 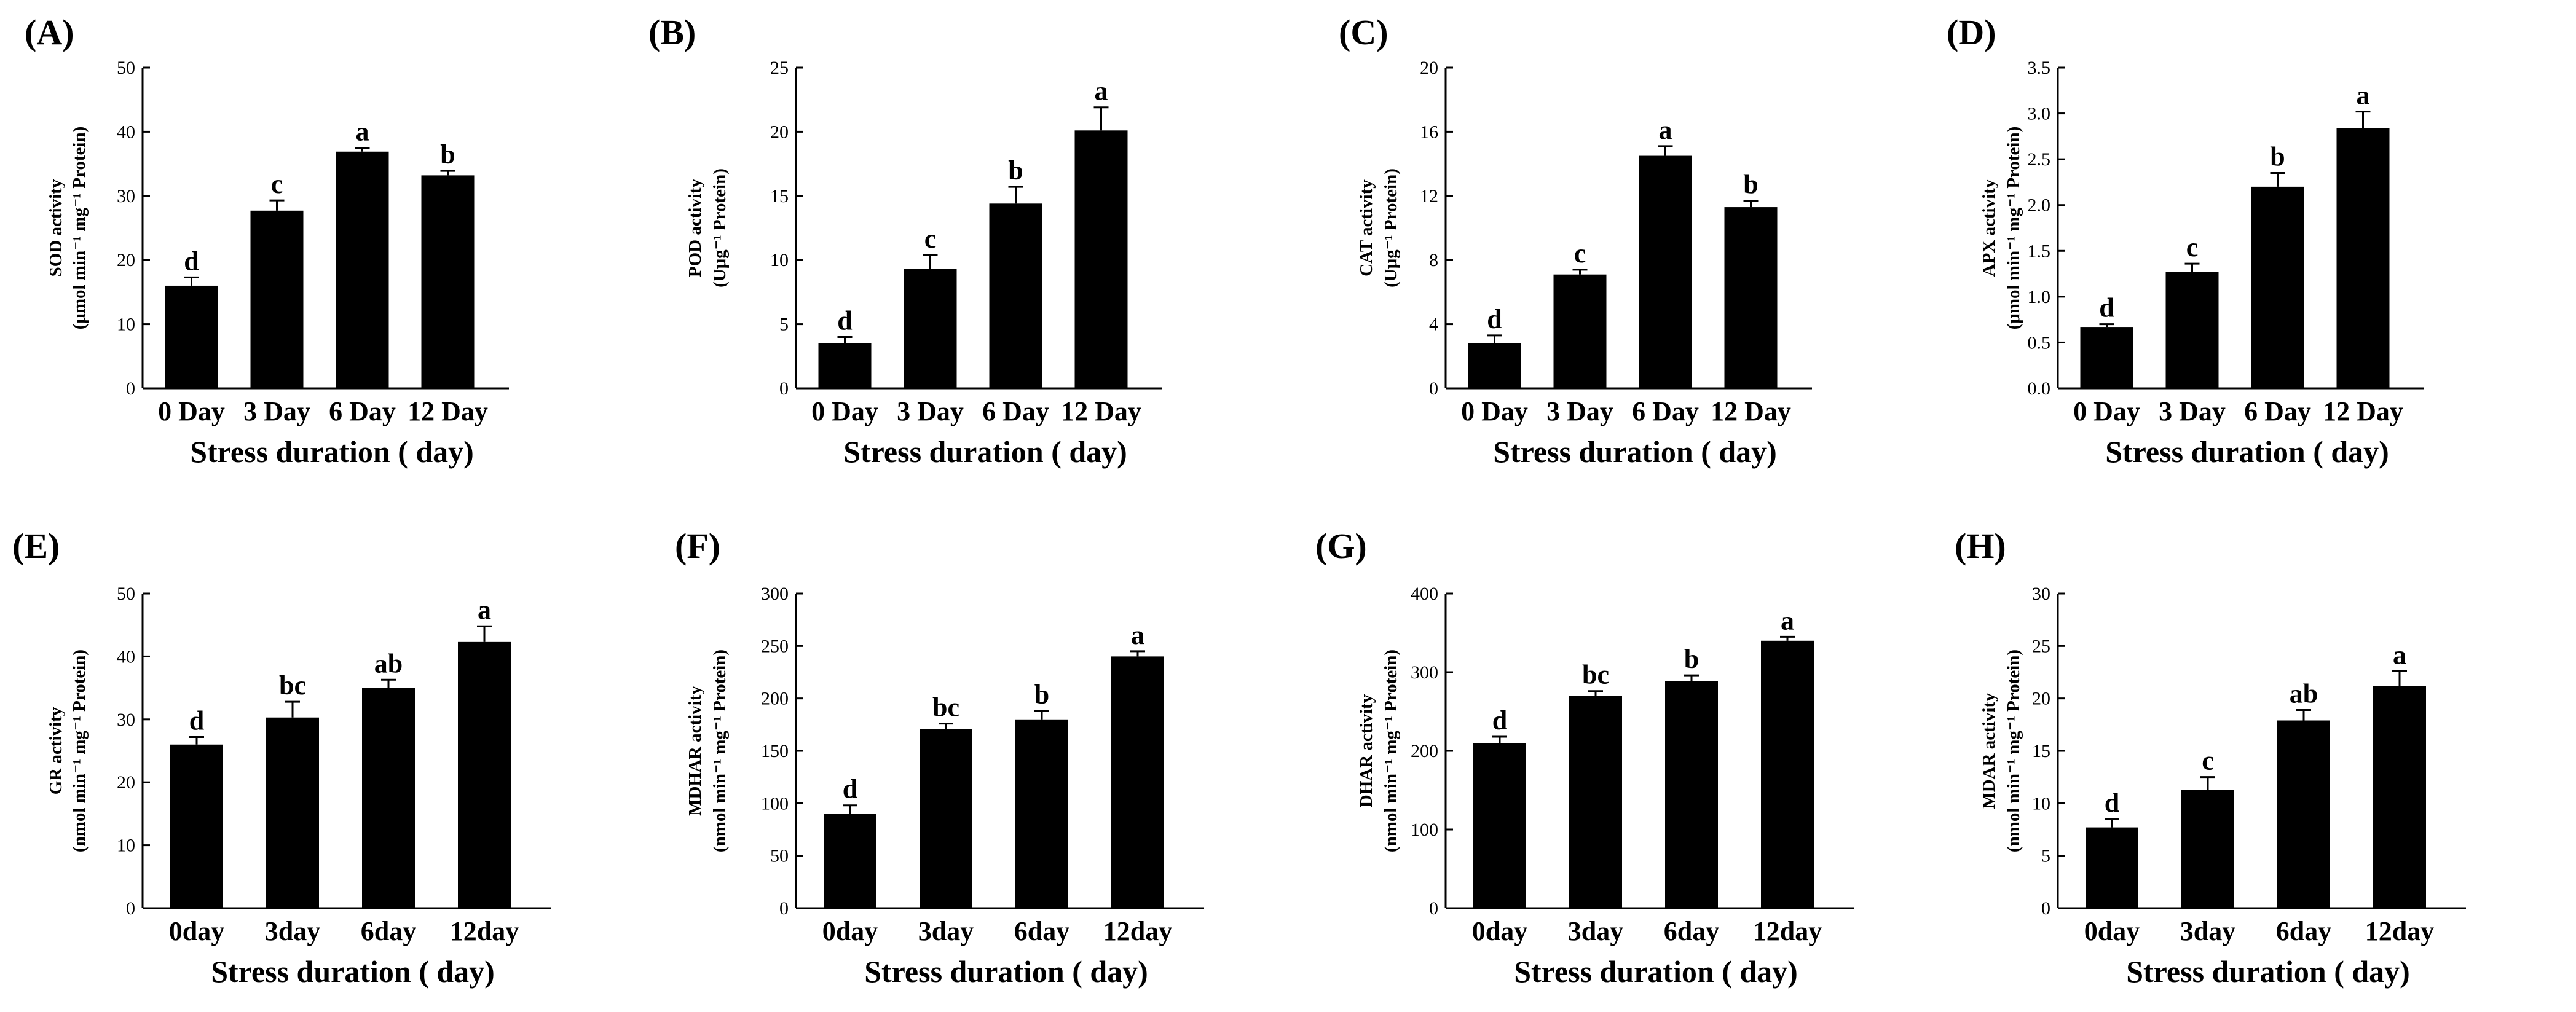 I want to click on y-axis-title: POD activity, so click(x=695, y=227).